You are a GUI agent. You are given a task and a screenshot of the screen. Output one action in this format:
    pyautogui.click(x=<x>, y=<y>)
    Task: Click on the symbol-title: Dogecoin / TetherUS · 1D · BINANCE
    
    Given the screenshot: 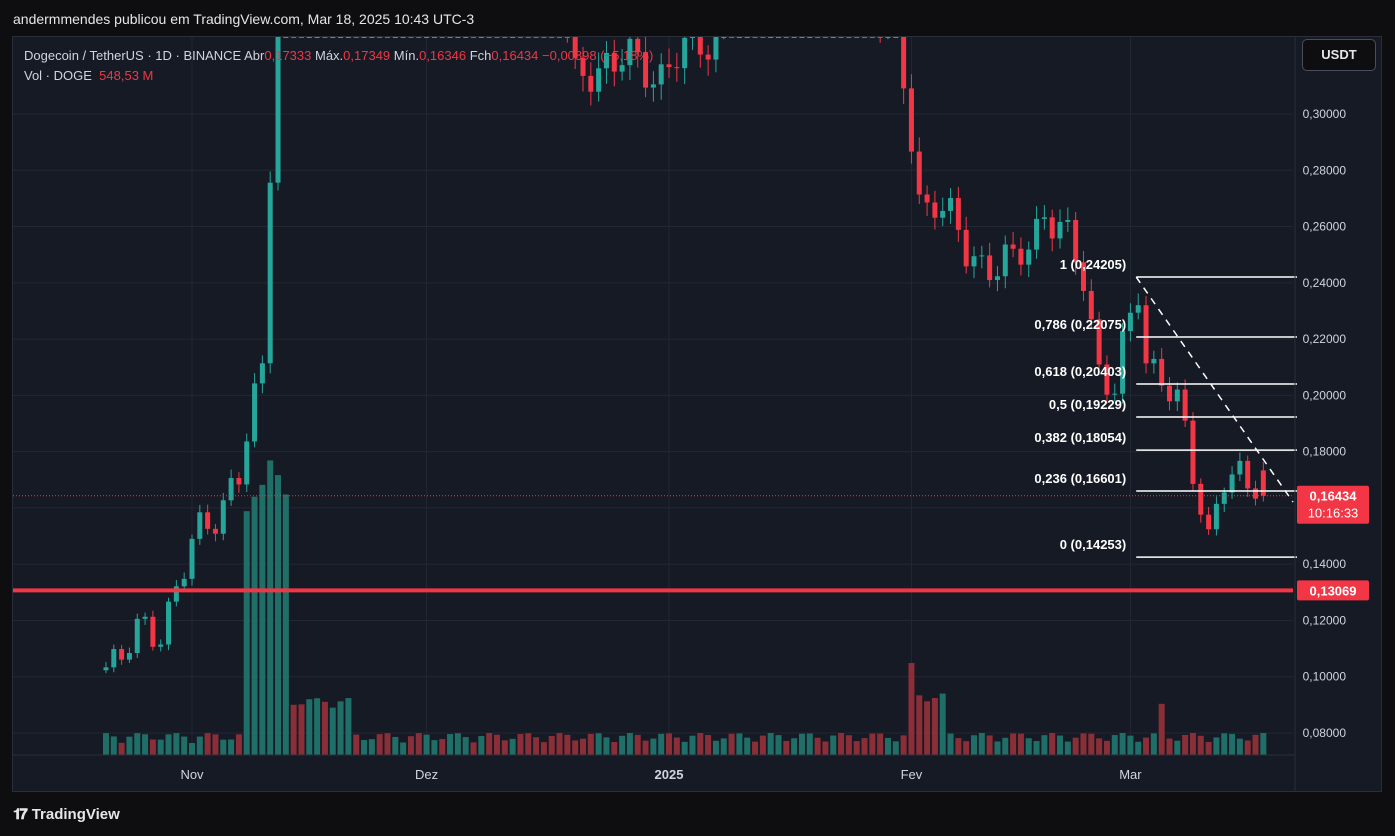 What is the action you would take?
    pyautogui.click(x=133, y=55)
    